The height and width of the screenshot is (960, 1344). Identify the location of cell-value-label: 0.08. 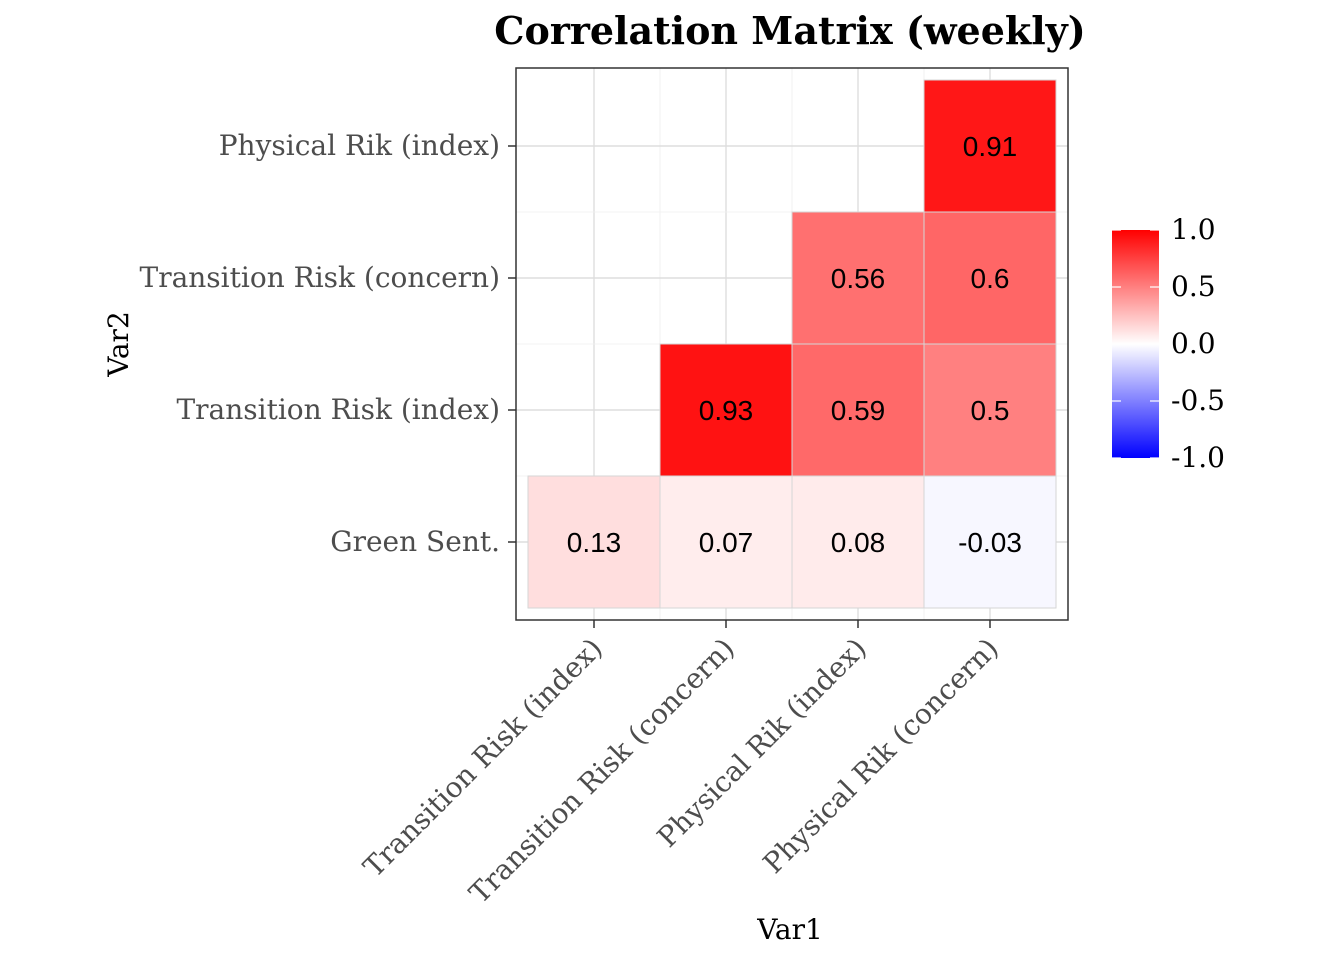
(858, 542).